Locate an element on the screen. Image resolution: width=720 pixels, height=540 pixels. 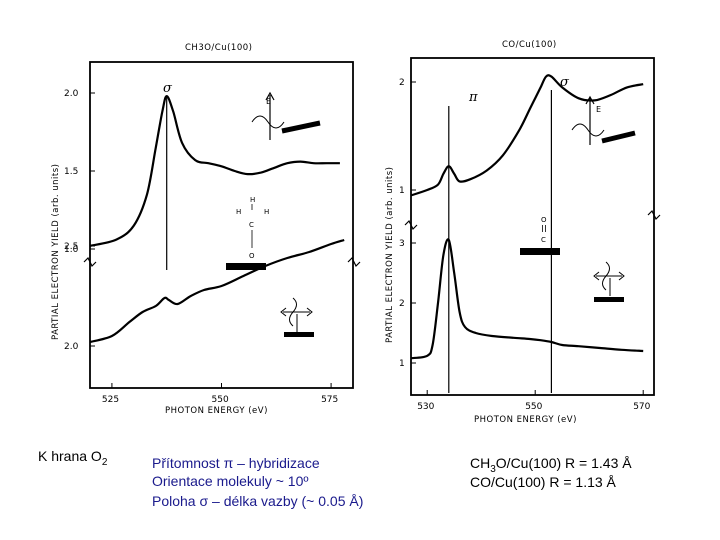
left-y-tick-label-lower-0: 2.0 is located at coordinates (71, 347).